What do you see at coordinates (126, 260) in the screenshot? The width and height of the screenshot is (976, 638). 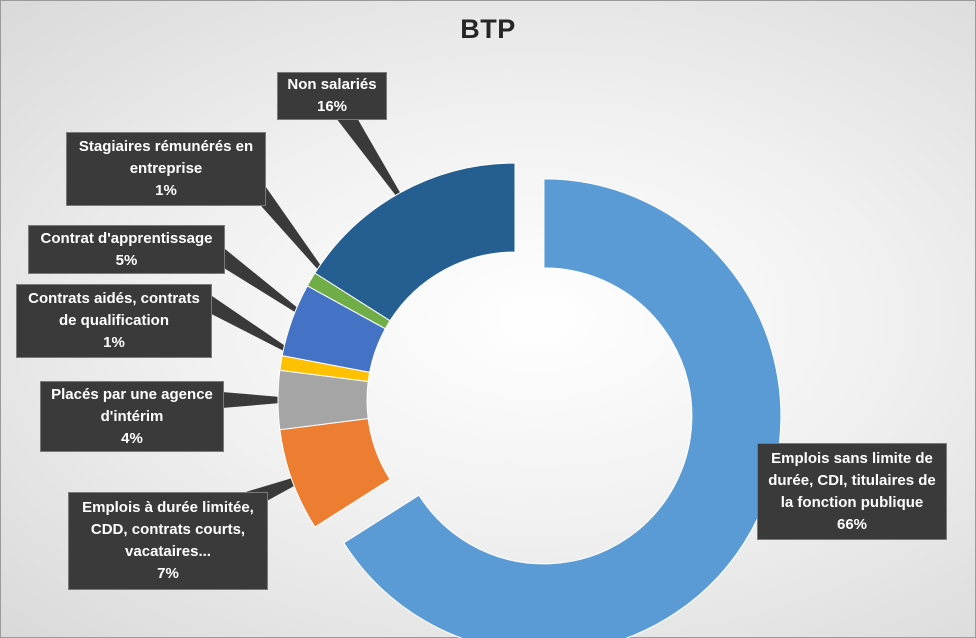 I see `data-label-value: 5%` at bounding box center [126, 260].